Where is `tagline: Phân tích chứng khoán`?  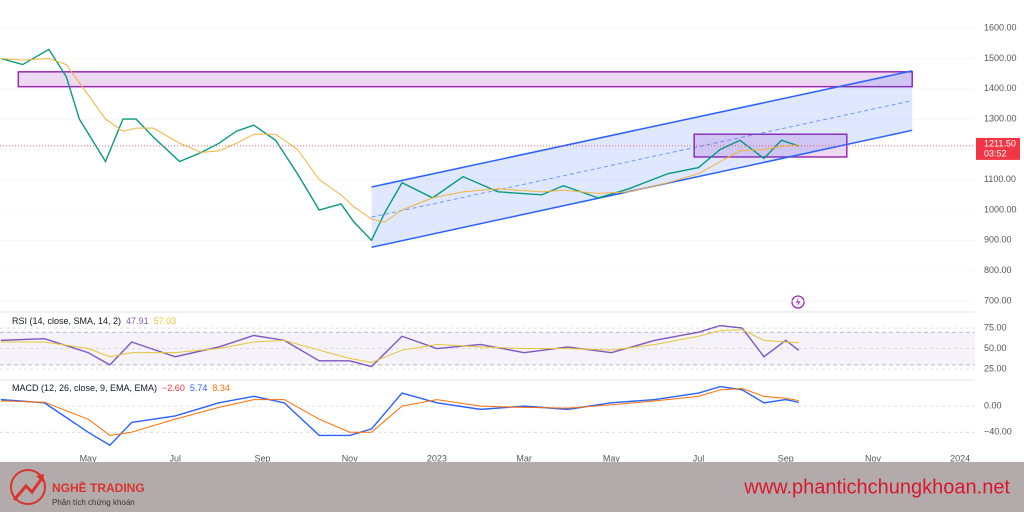 tagline: Phân tích chứng khoán is located at coordinates (93, 502).